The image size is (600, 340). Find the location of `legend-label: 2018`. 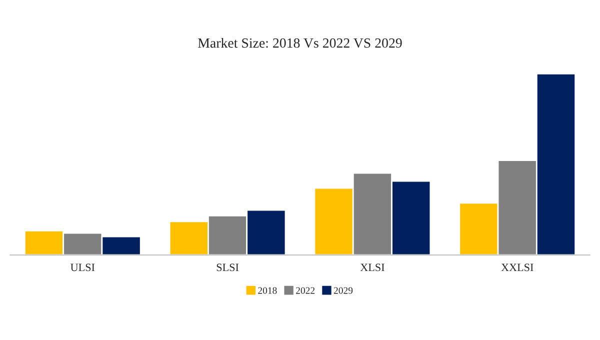

legend-label: 2018 is located at coordinates (267, 290).